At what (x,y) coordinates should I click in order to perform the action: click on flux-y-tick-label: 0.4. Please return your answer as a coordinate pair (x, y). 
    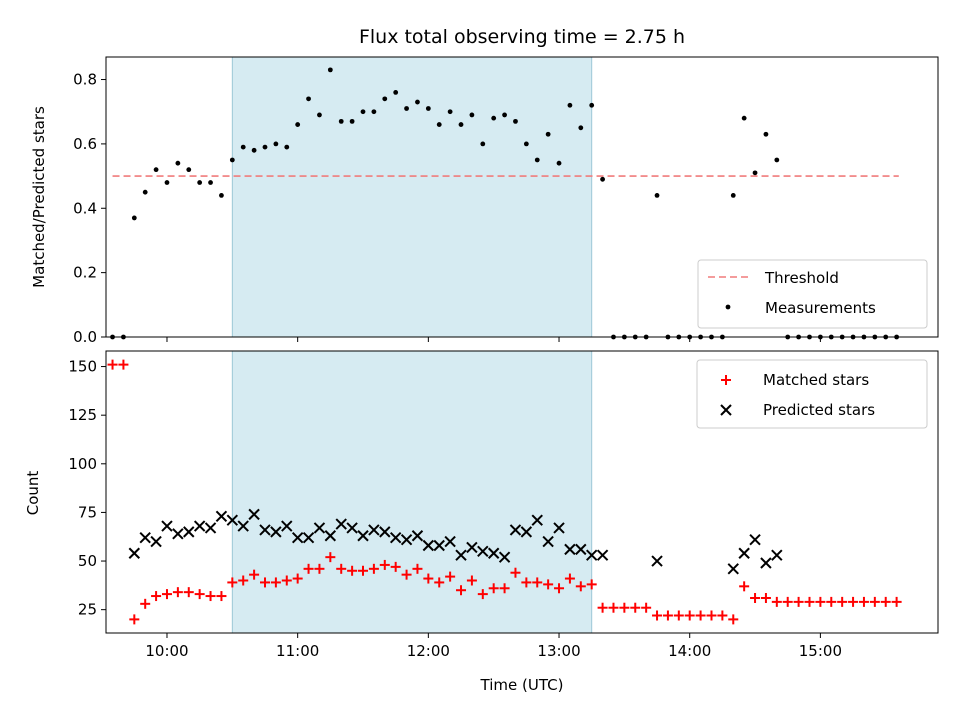
    Looking at the image, I should click on (85, 208).